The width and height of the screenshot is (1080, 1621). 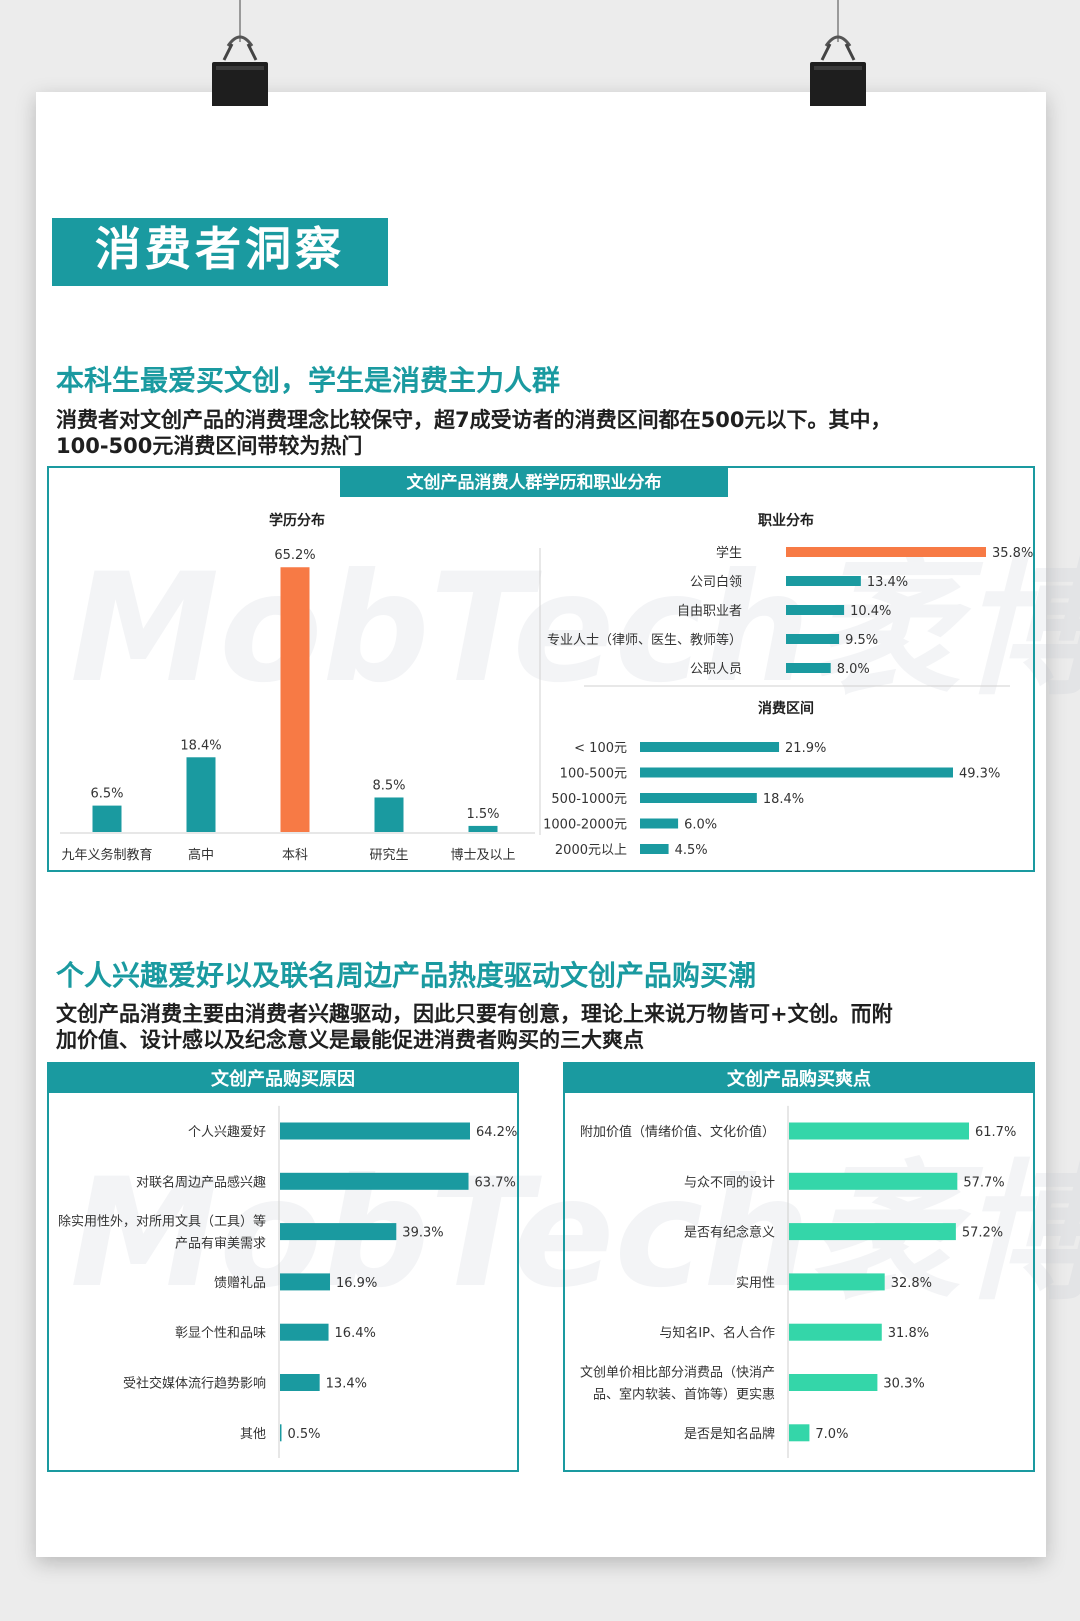 What do you see at coordinates (831, 1434) in the screenshot?
I see `selling-points-value-label-6: 7.0%` at bounding box center [831, 1434].